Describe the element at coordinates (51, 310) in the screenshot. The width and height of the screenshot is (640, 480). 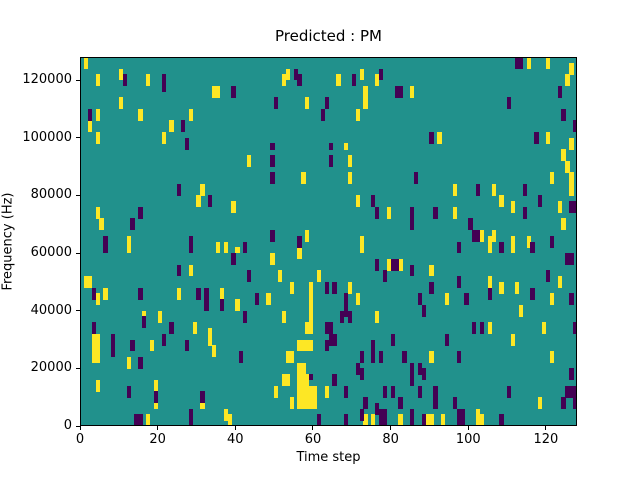
I see `y-tick-label: 40000` at that location.